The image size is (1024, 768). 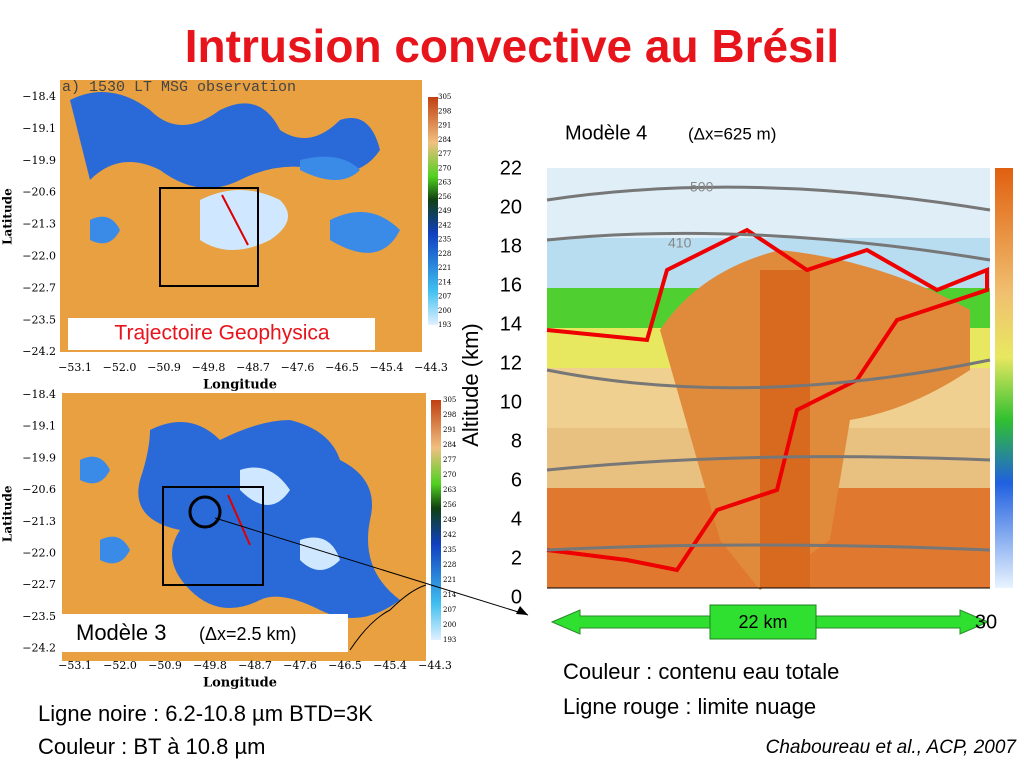 I want to click on altitude-label: 0, so click(x=516, y=597).